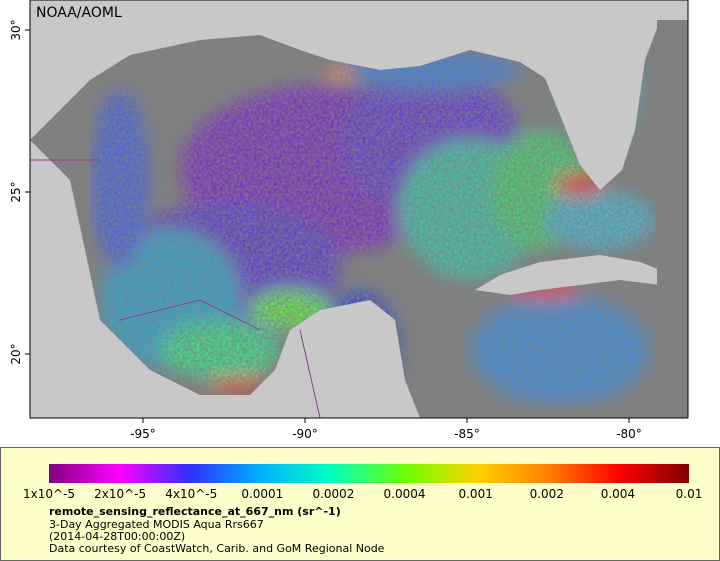 This screenshot has height=561, width=720. Describe the element at coordinates (618, 494) in the screenshot. I see `colorbar-tick-label: 0.004` at that location.